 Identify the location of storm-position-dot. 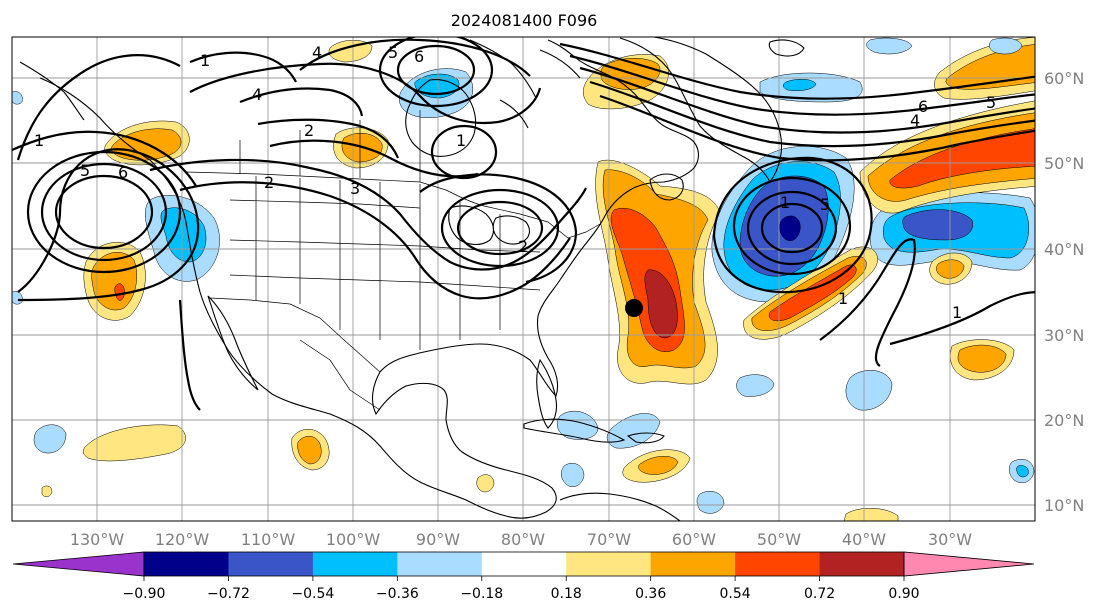
(634, 308).